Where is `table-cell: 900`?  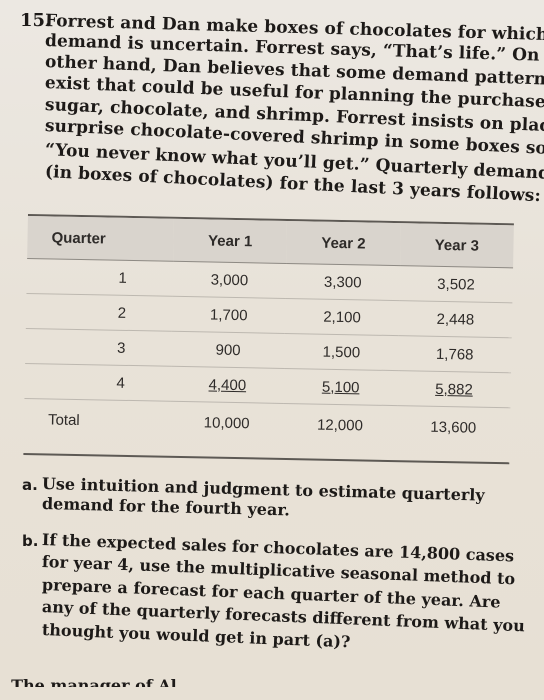
table-cell: 900 is located at coordinates (228, 350).